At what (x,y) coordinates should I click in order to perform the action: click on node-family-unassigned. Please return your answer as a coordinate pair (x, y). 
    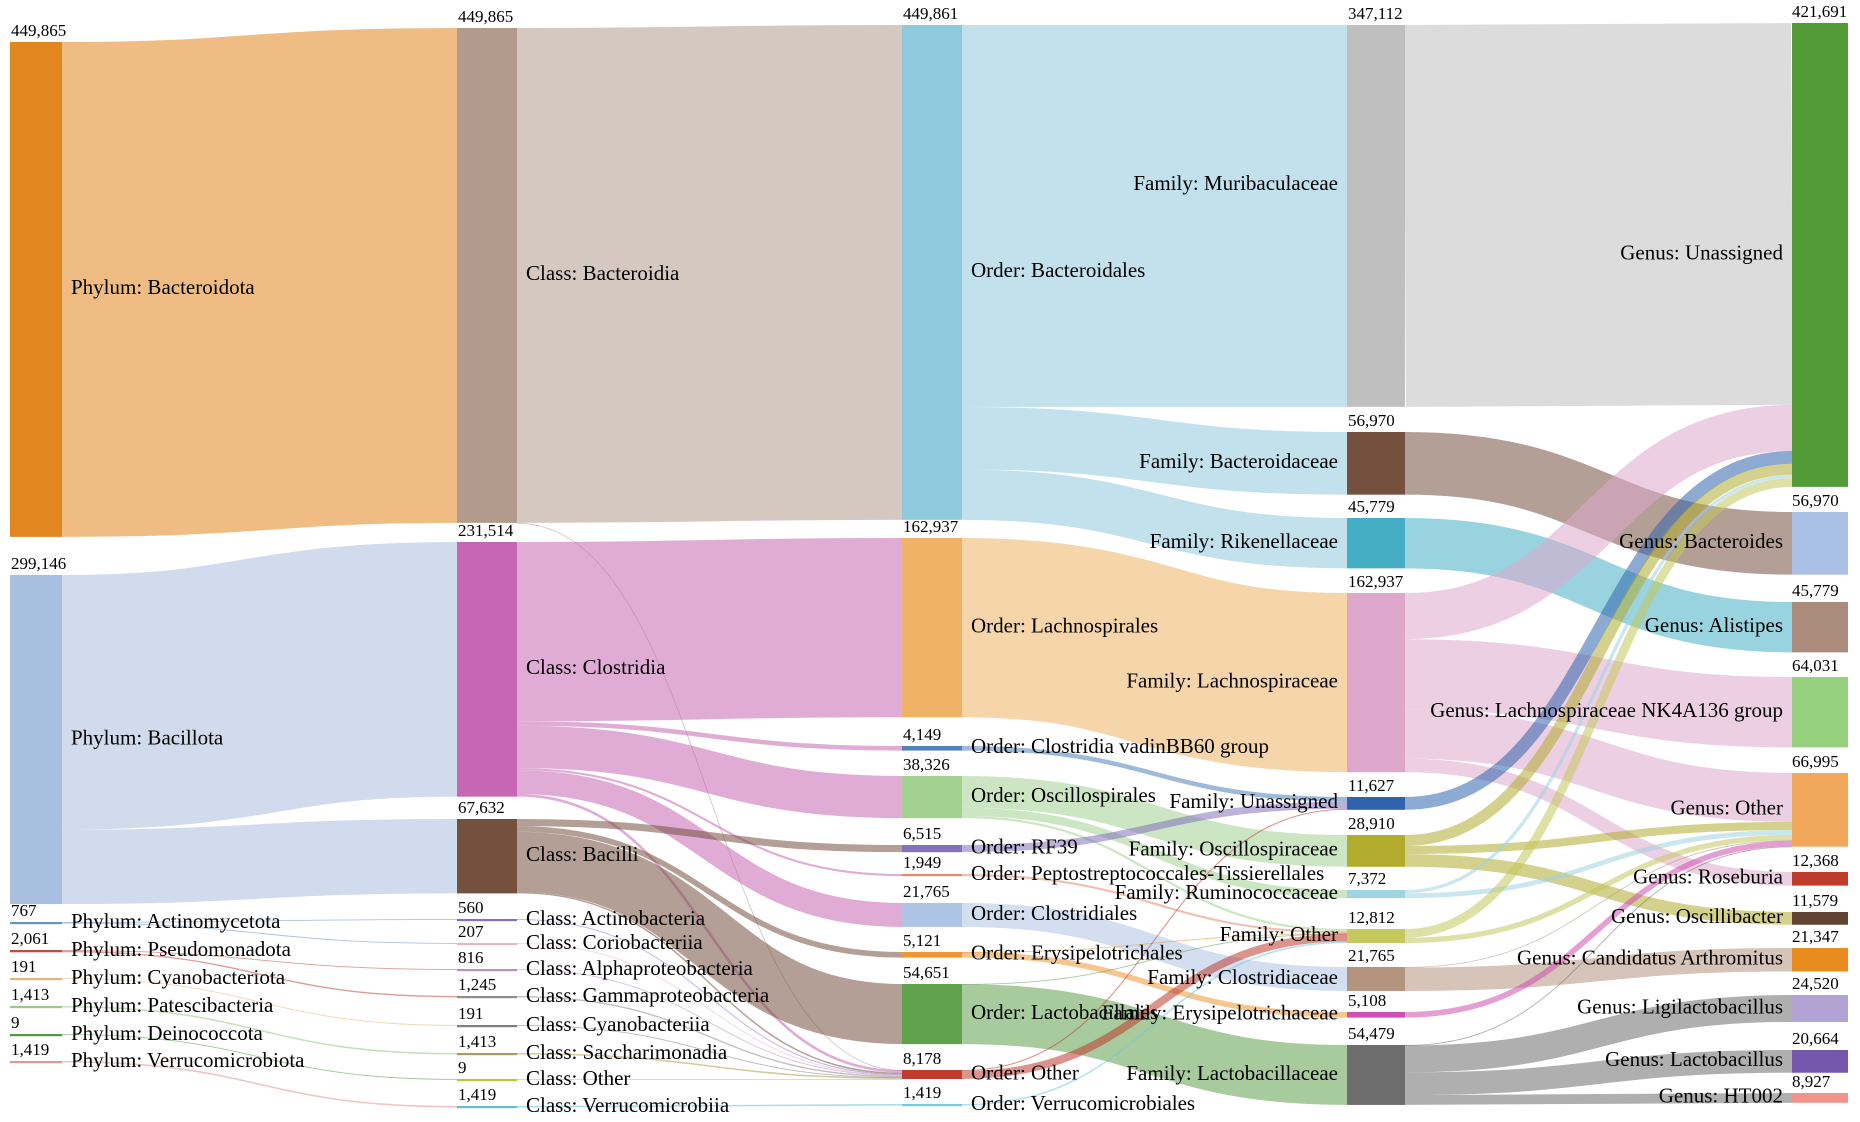
    Looking at the image, I should click on (1376, 803).